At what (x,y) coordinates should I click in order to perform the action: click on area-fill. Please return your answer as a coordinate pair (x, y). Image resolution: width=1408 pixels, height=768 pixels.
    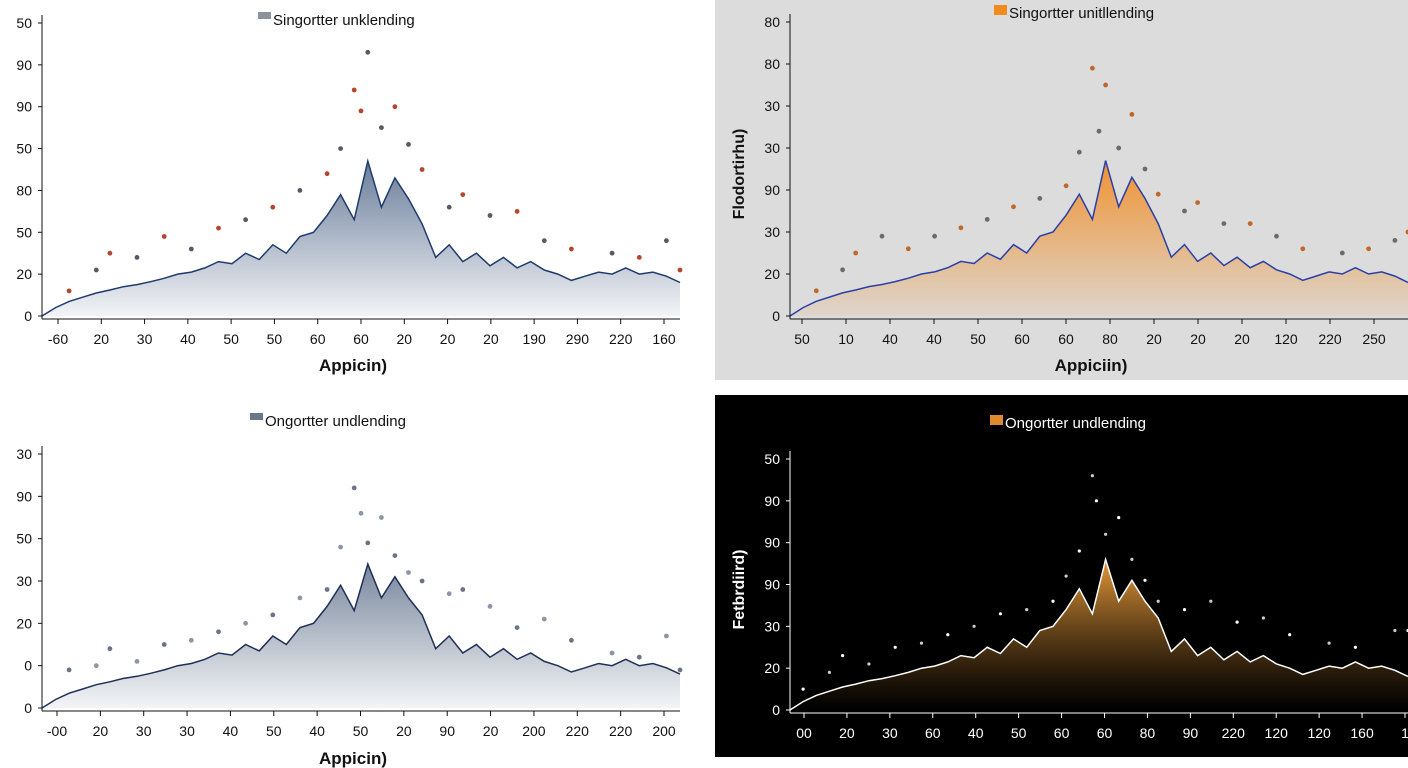
    Looking at the image, I should click on (1099, 238).